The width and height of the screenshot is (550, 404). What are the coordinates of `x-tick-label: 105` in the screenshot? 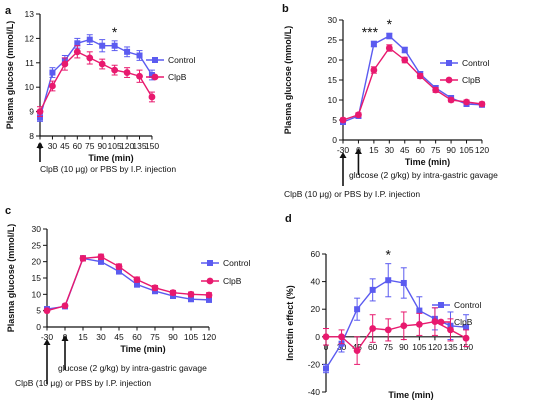 It's located at (191, 337).